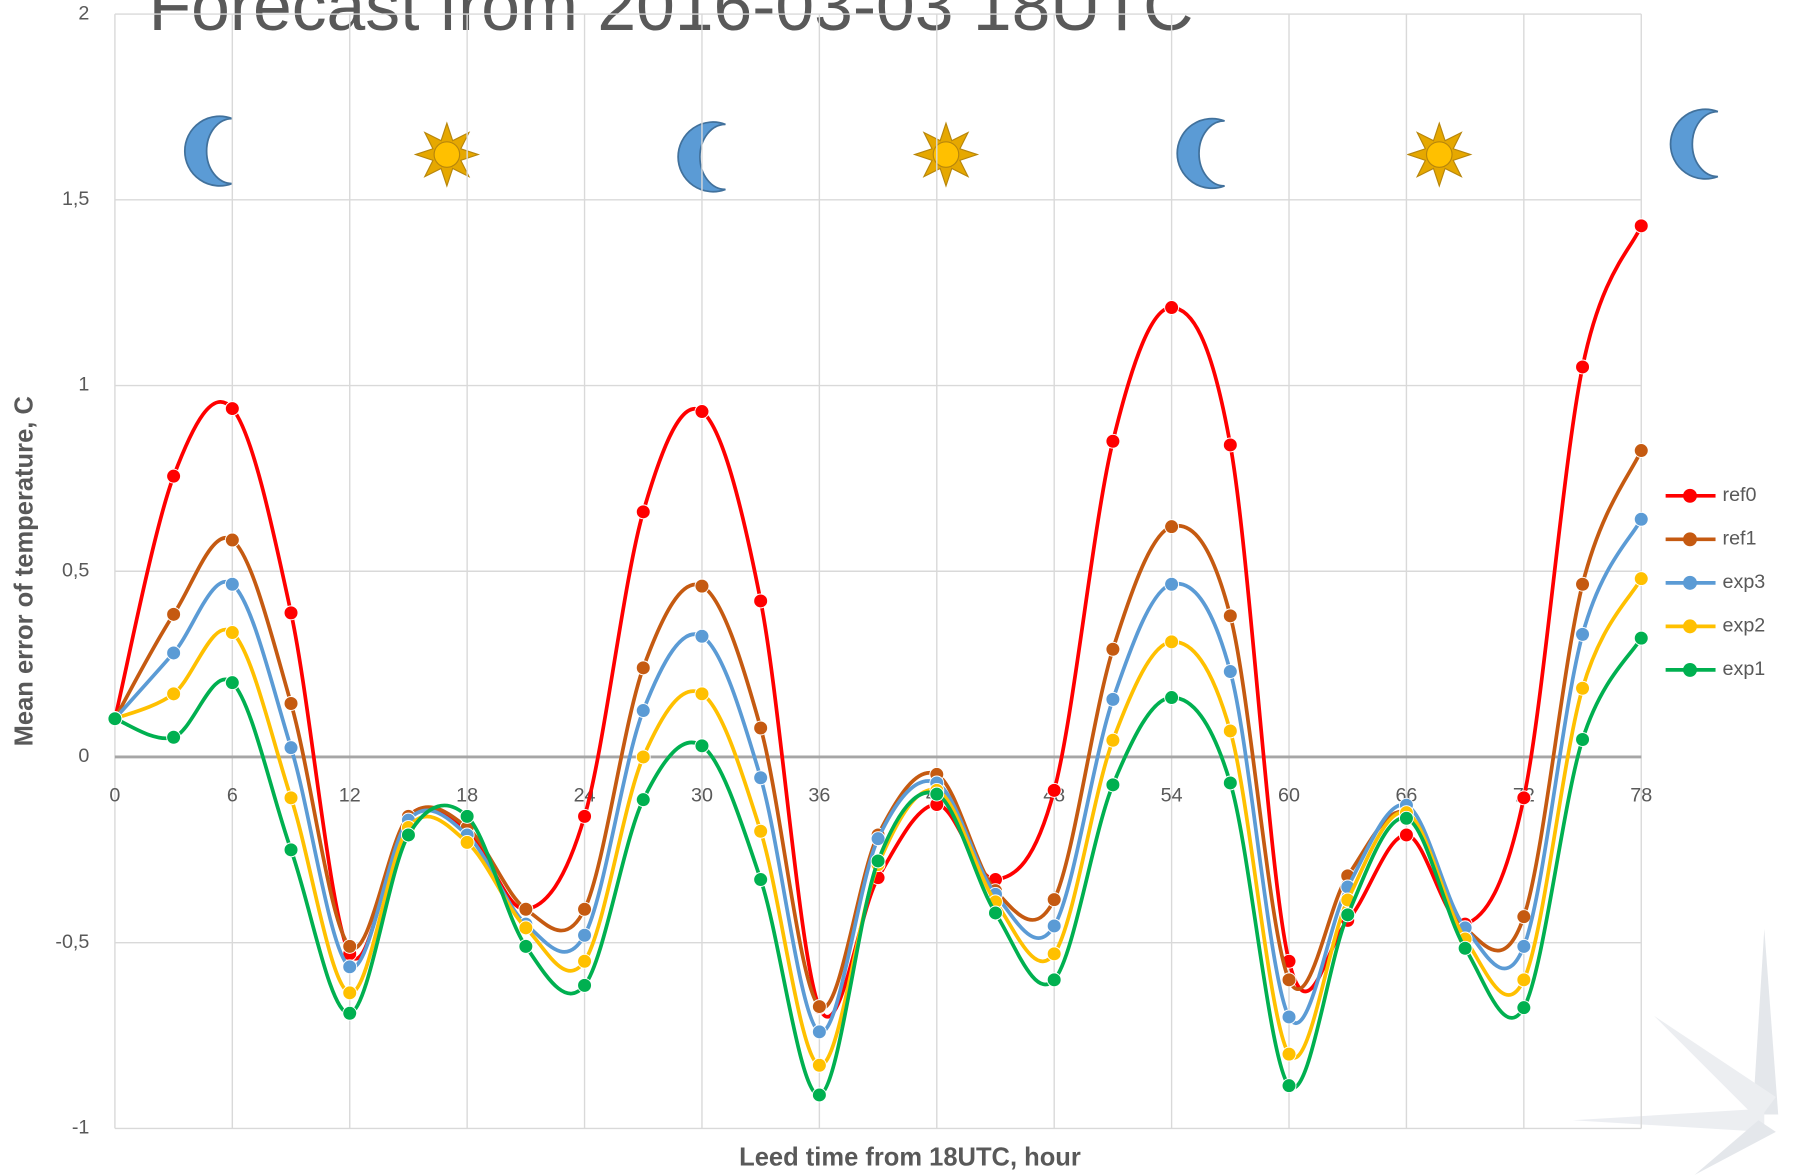  I want to click on x-tick-label: 12, so click(350, 796).